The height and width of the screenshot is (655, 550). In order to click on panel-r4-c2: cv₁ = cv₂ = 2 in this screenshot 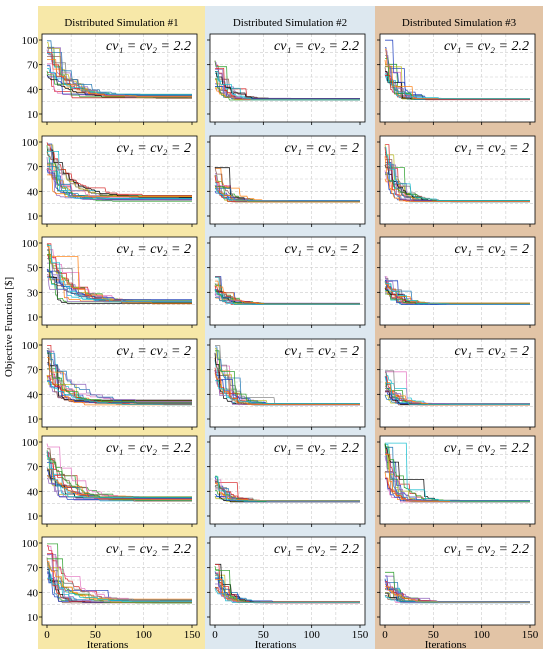, I will do `click(286, 384)`.